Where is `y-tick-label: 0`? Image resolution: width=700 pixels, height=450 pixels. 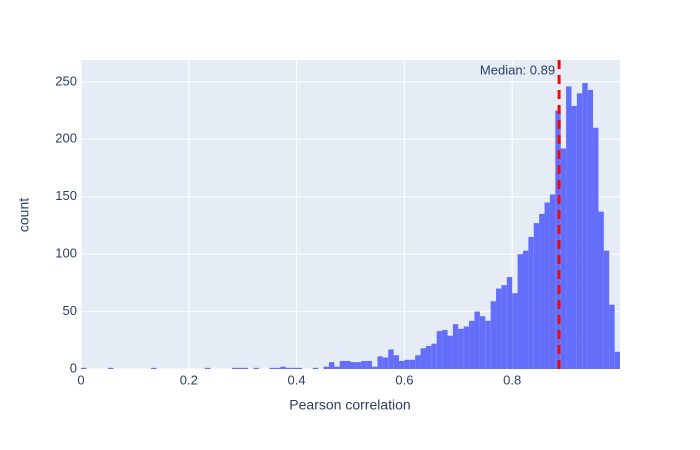
y-tick-label: 0 is located at coordinates (73, 367).